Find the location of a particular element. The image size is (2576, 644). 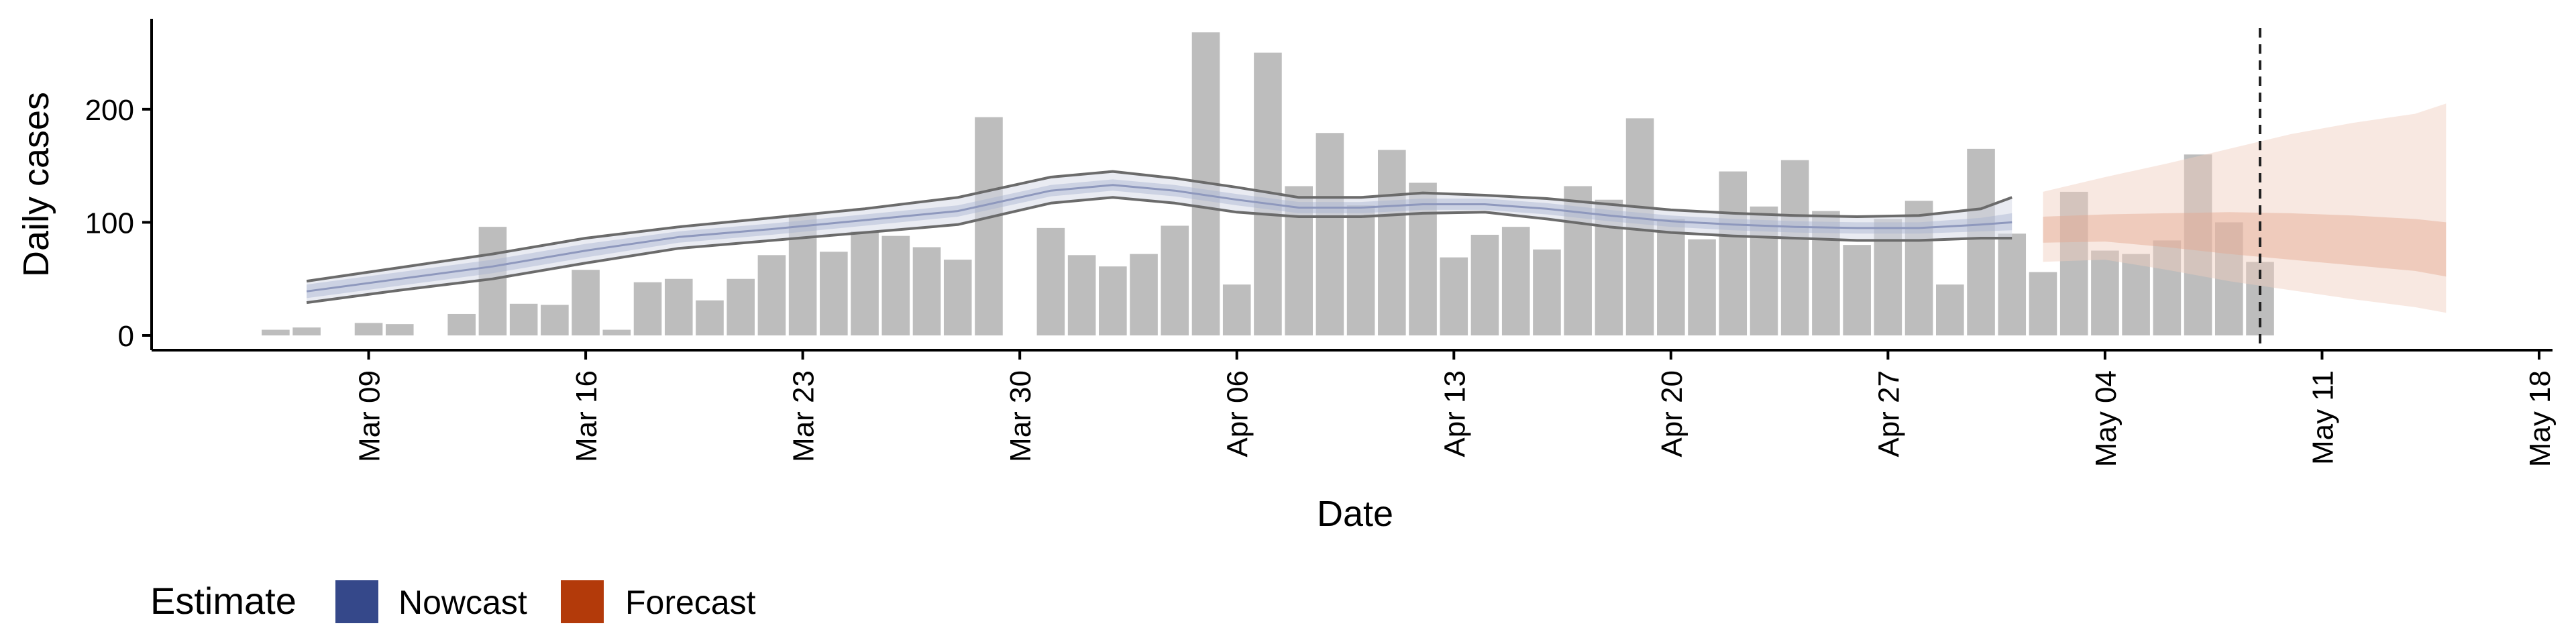

nowcast-upper-line is located at coordinates (1159, 226).